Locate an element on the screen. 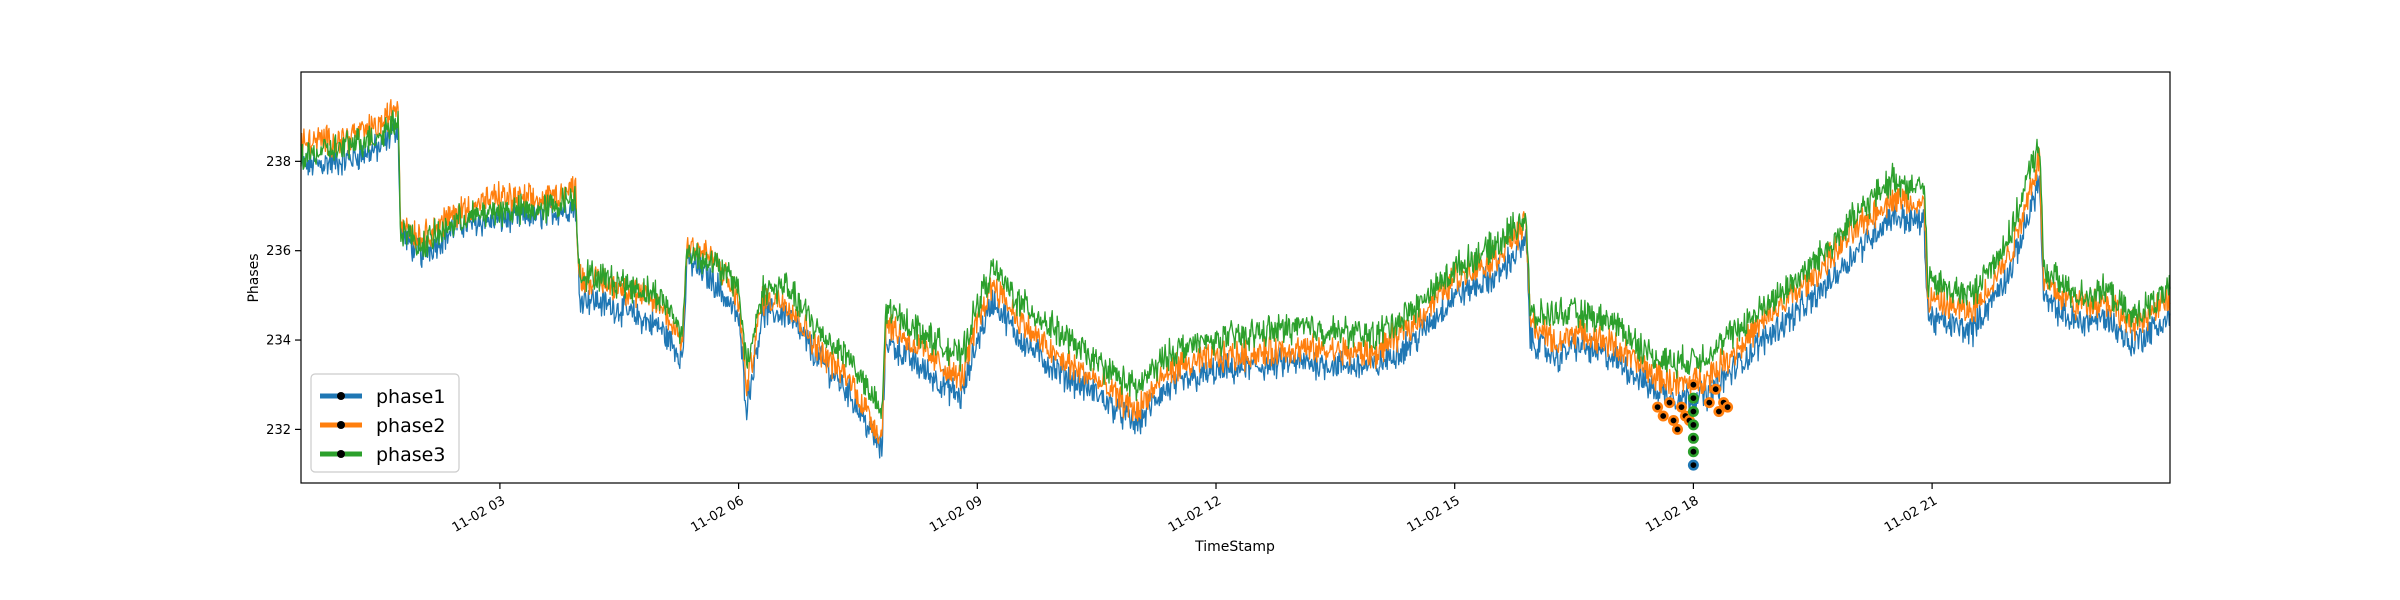 The height and width of the screenshot is (600, 2400). y-tick-label: 238 is located at coordinates (278, 162).